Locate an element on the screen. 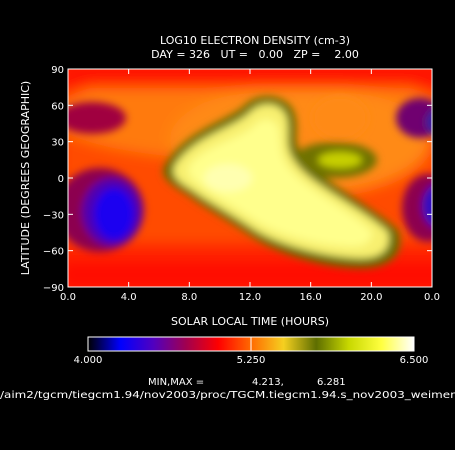  y-tick-label: −60 is located at coordinates (53, 252).